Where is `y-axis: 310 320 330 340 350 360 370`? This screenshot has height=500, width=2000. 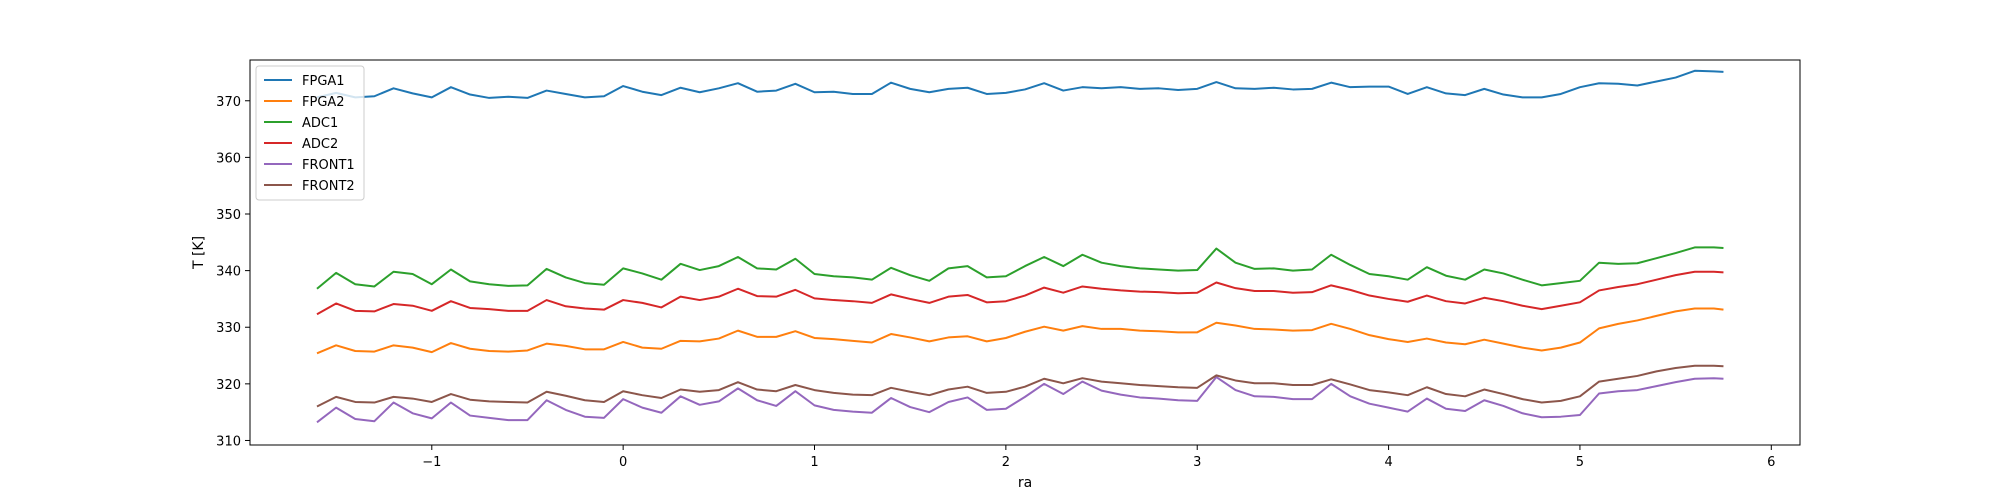 y-axis: 310 320 330 340 350 360 370 is located at coordinates (233, 272).